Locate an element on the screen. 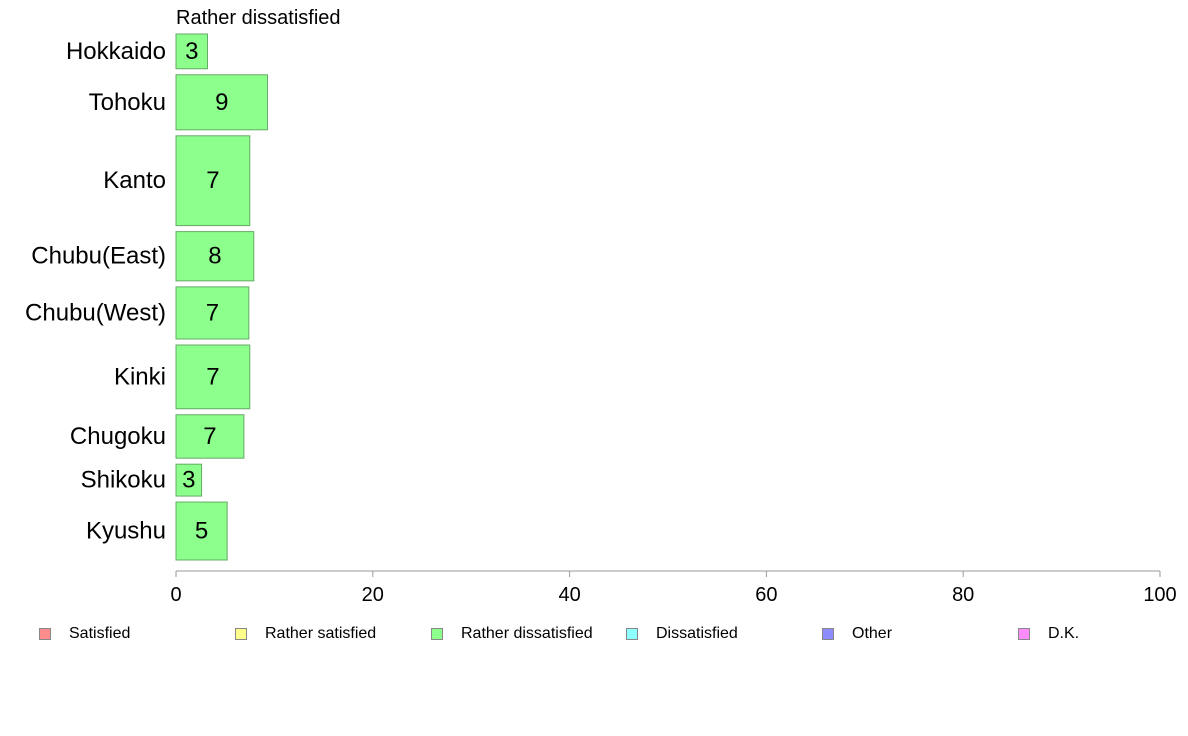  category-label: Chugoku is located at coordinates (118, 436).